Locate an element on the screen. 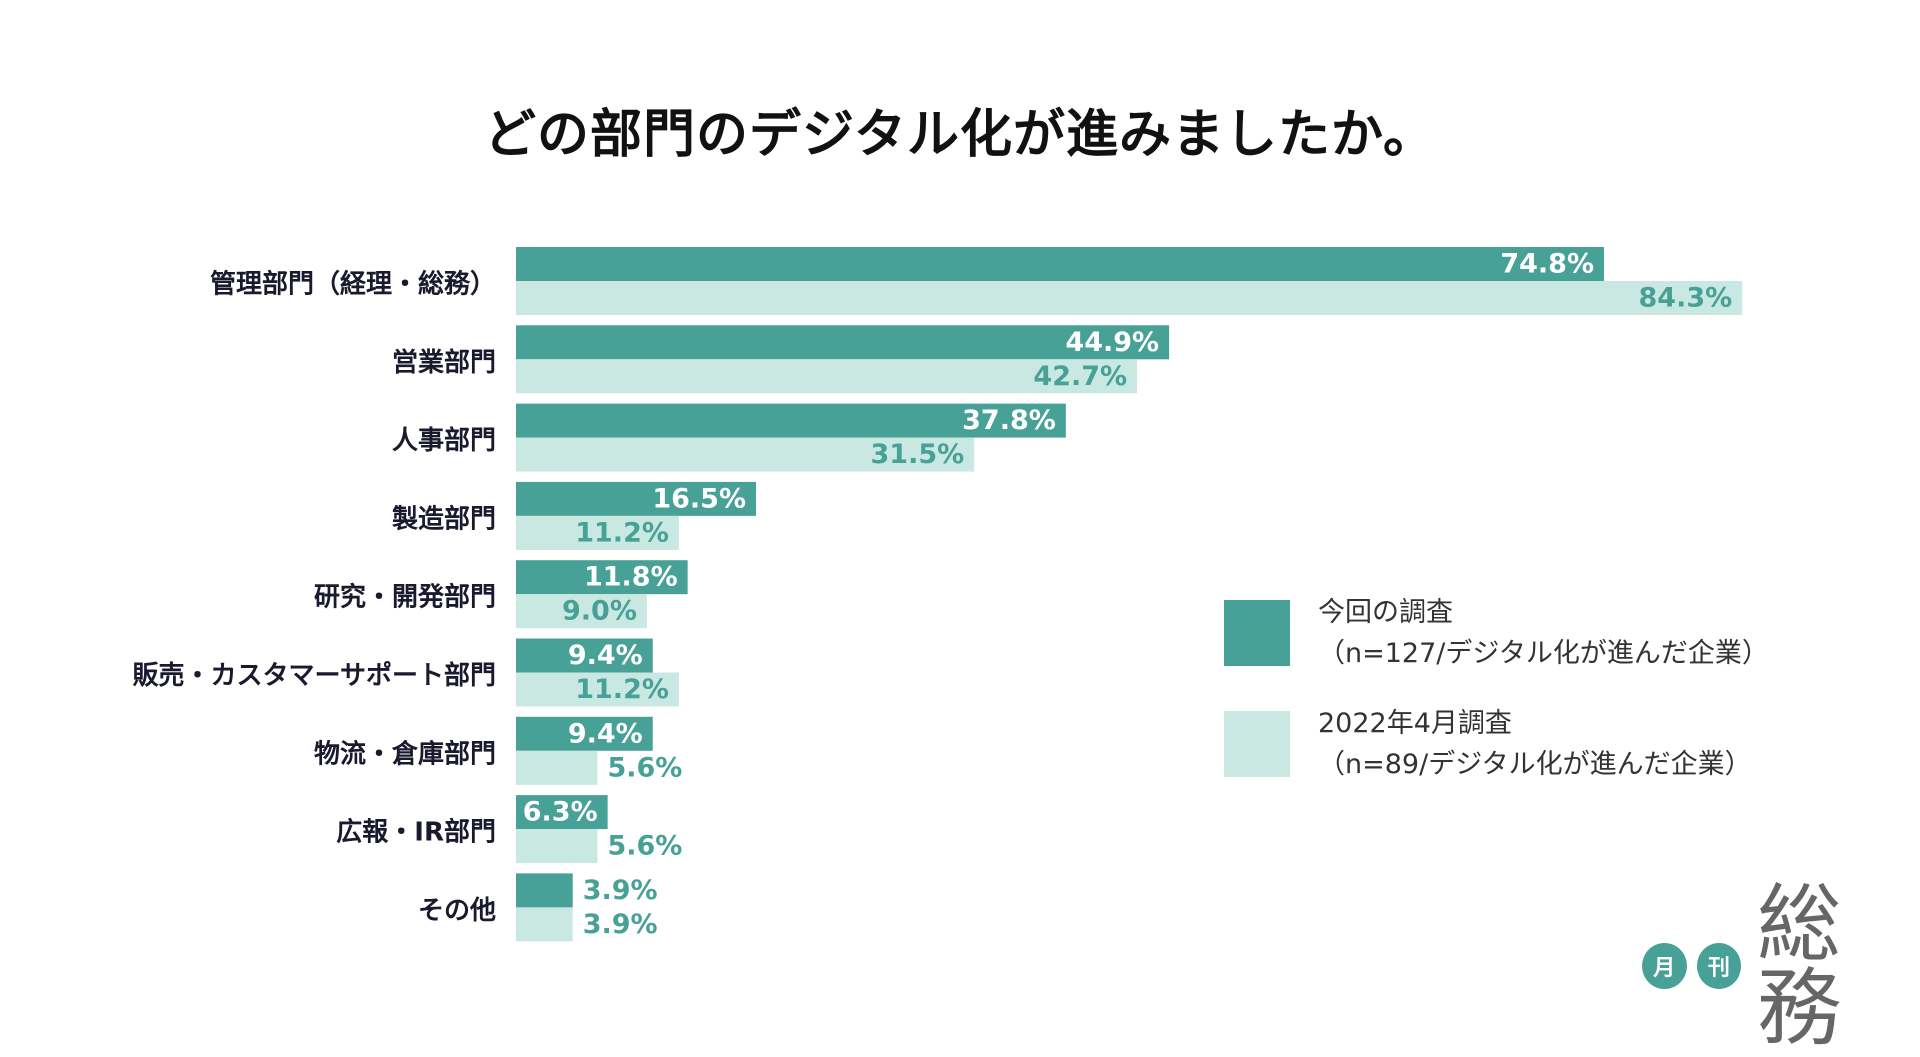 This screenshot has width=1920, height=1057. category-label: 製造部門 is located at coordinates (444, 519).